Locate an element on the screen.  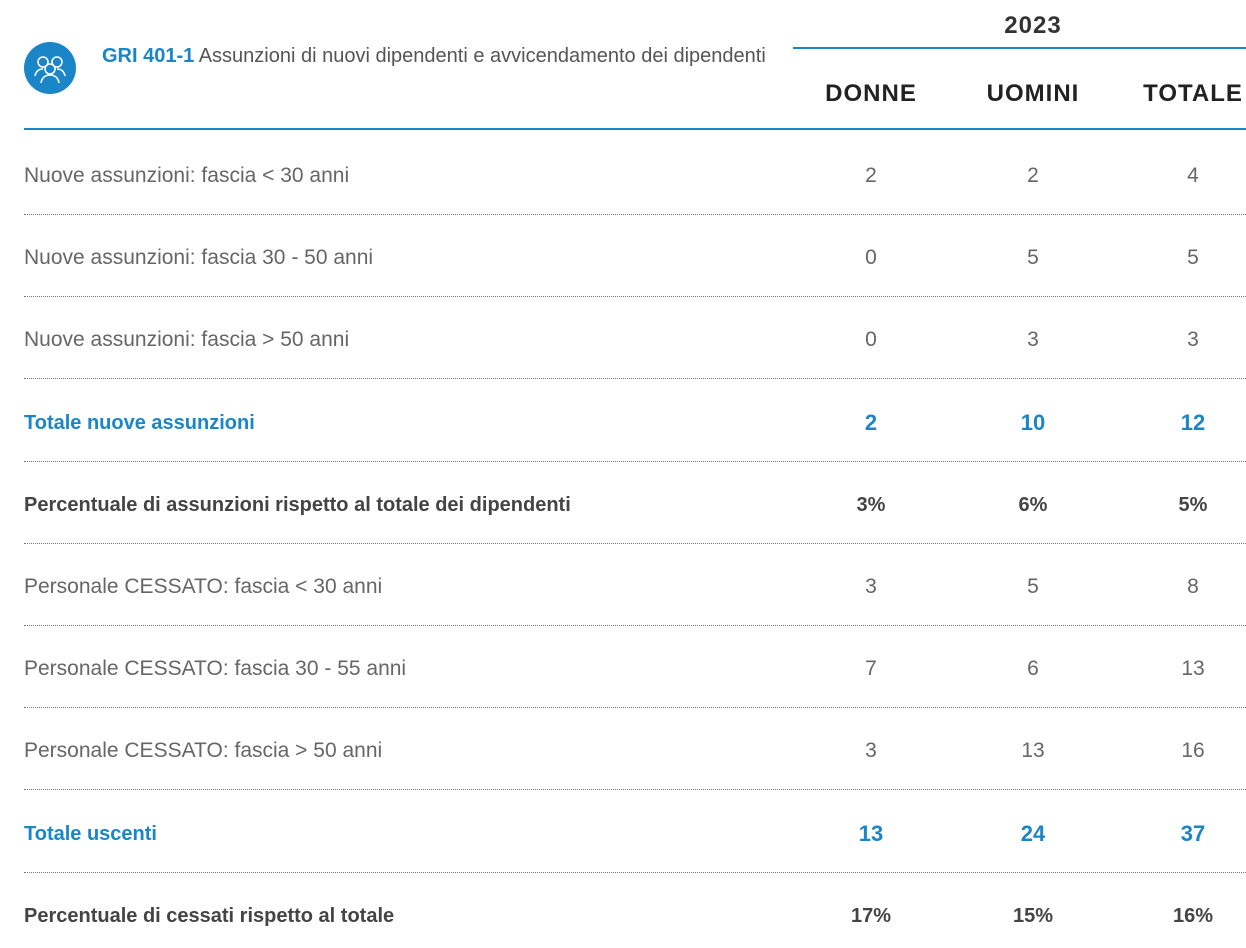
cell-value: 17% is located at coordinates (871, 915).